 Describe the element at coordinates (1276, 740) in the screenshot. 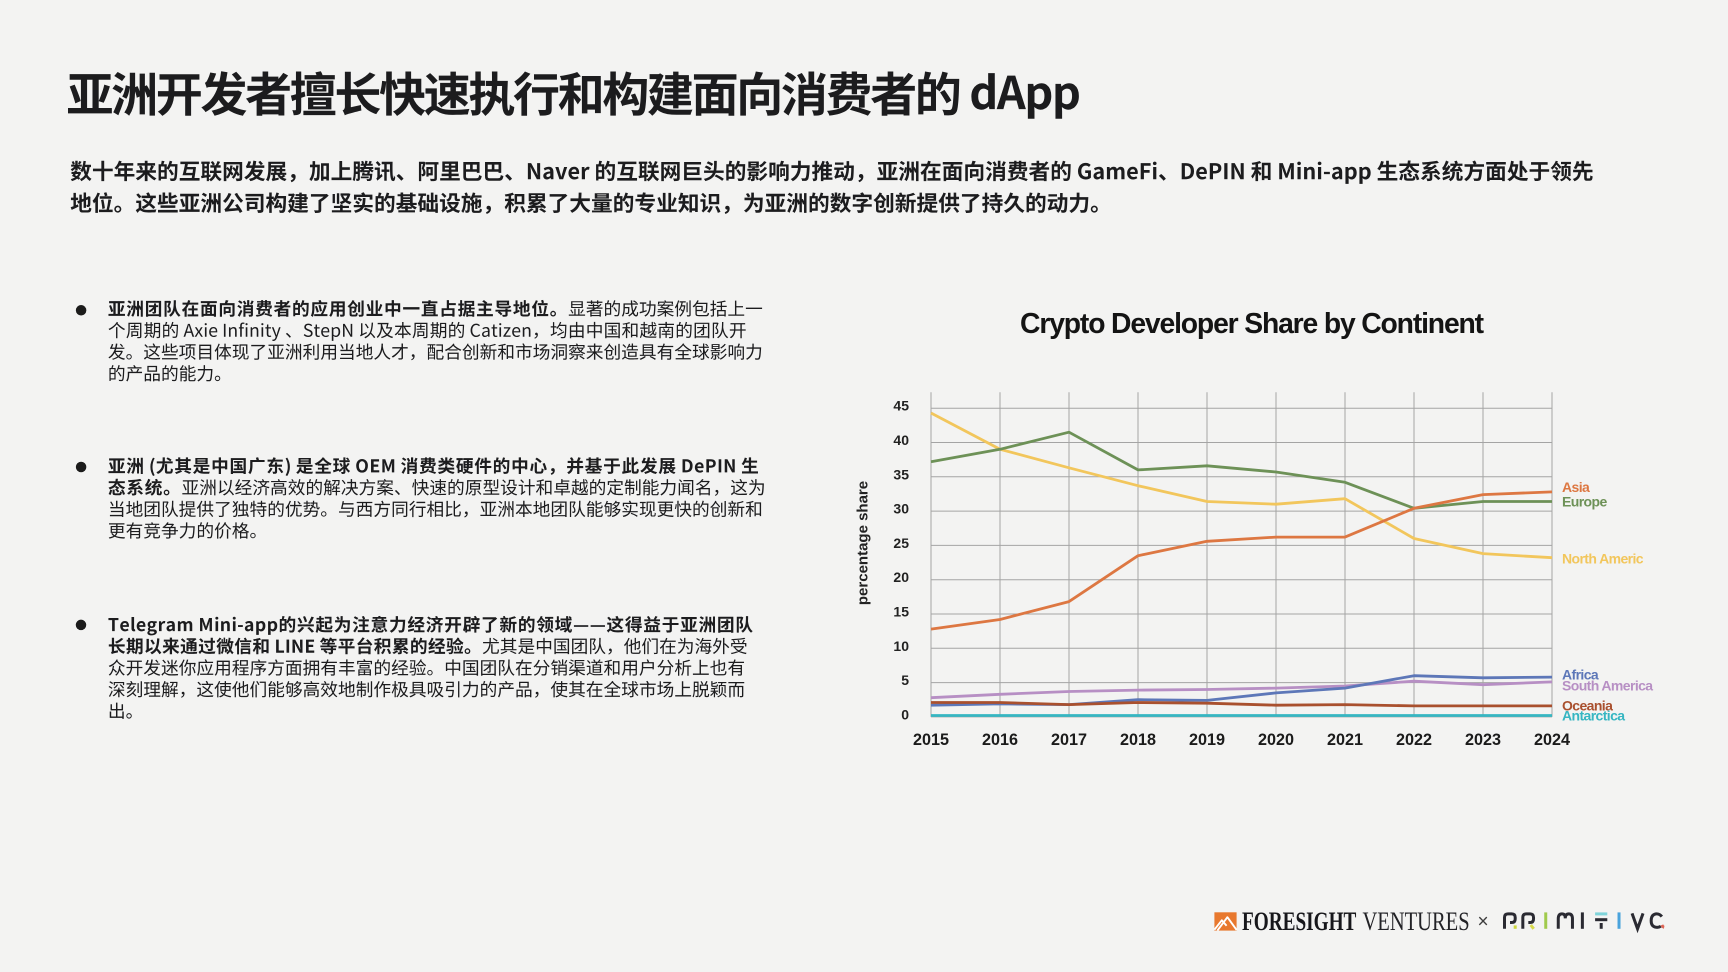

I see `svg-text: 2020` at that location.